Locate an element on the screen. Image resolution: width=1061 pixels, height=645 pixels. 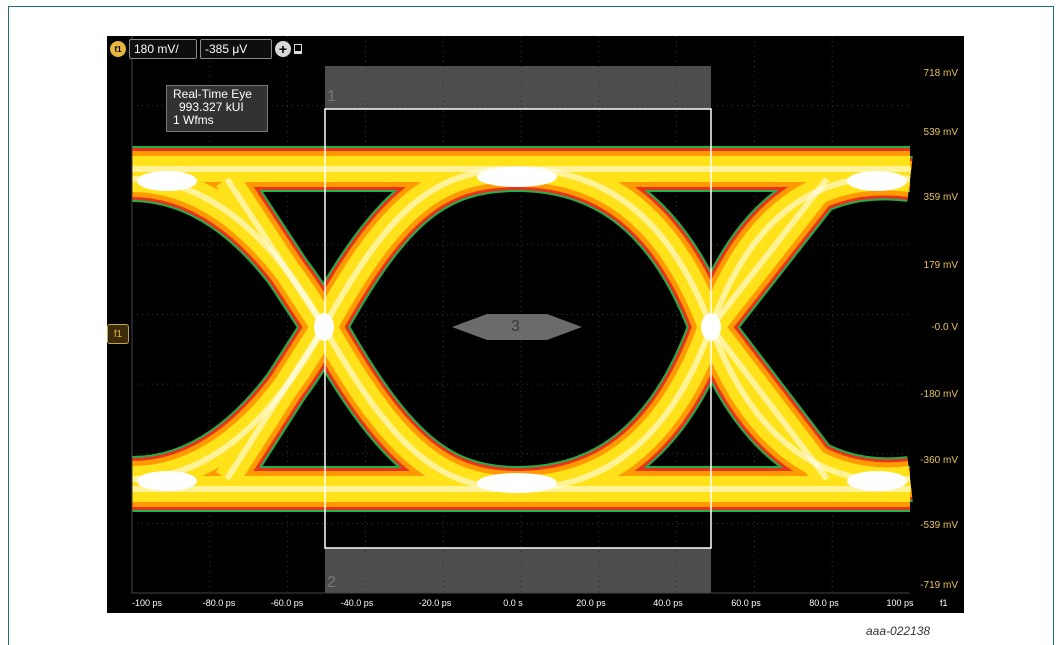
document-frame-right is located at coordinates (1053, 325).